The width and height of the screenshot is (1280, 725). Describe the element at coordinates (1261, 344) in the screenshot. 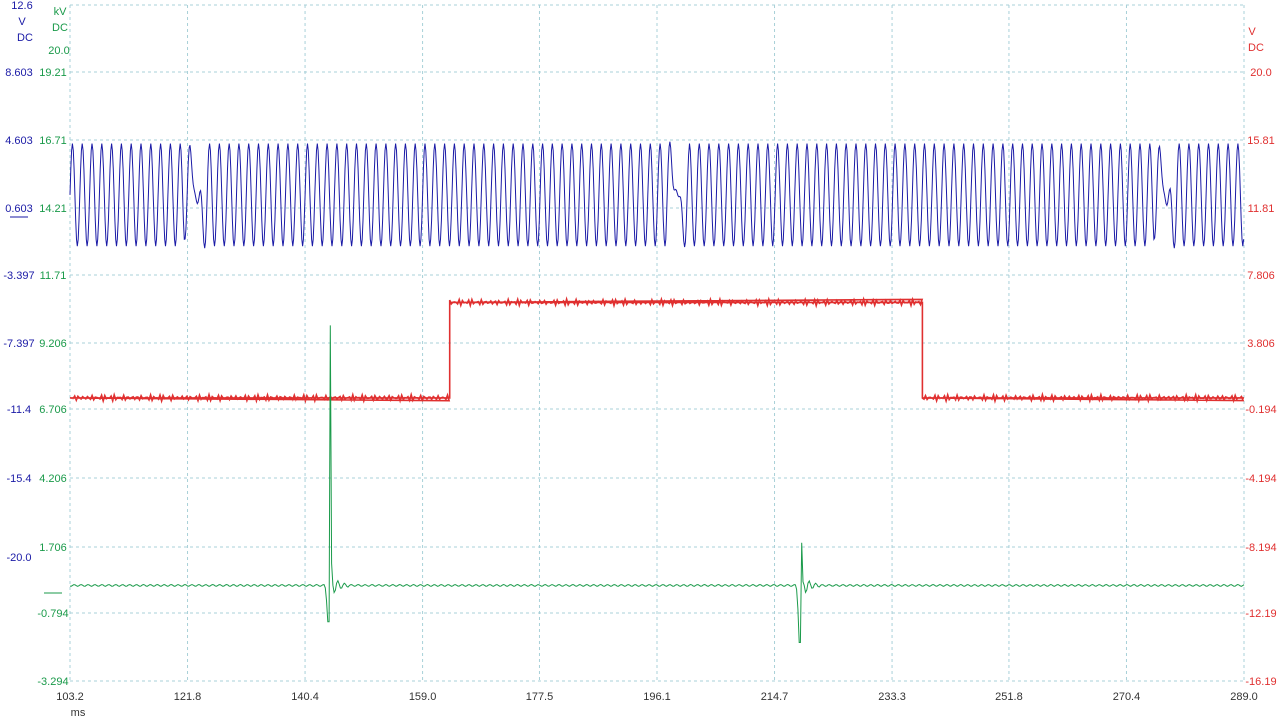

I see `red-tick-label: 3.806` at that location.